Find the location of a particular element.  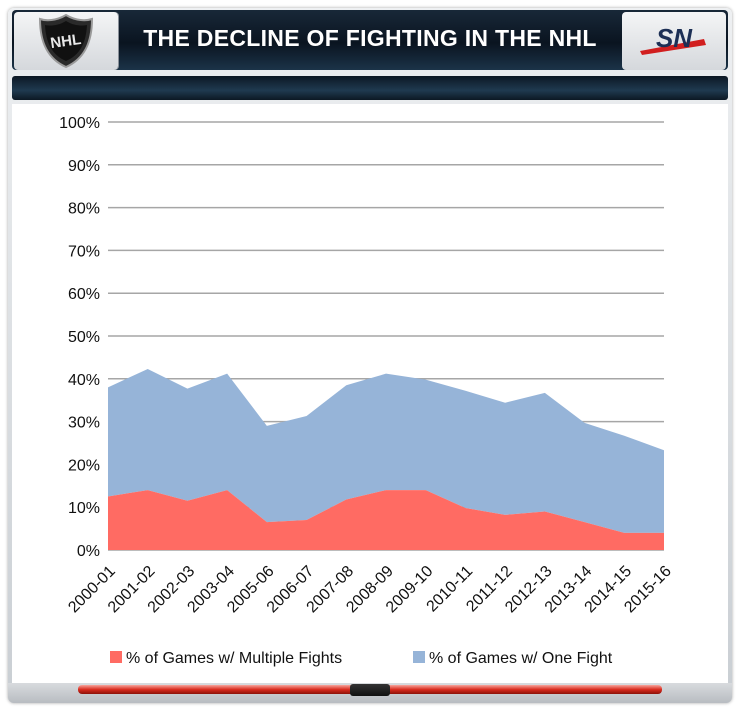

header-bar is located at coordinates (370, 40).